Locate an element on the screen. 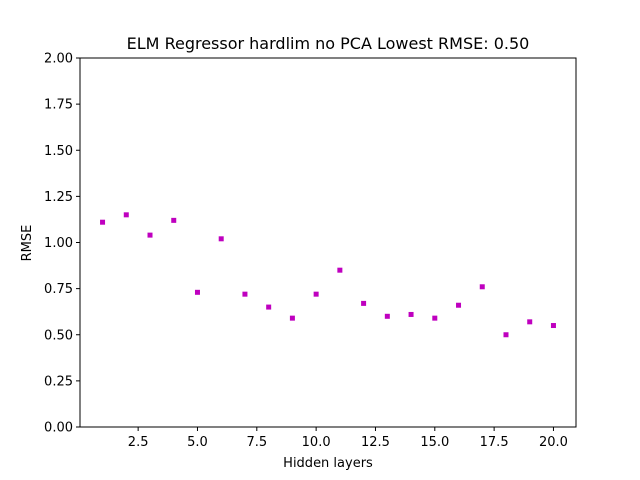 The height and width of the screenshot is (480, 640). y-tick-label: 0.75 is located at coordinates (58, 289).